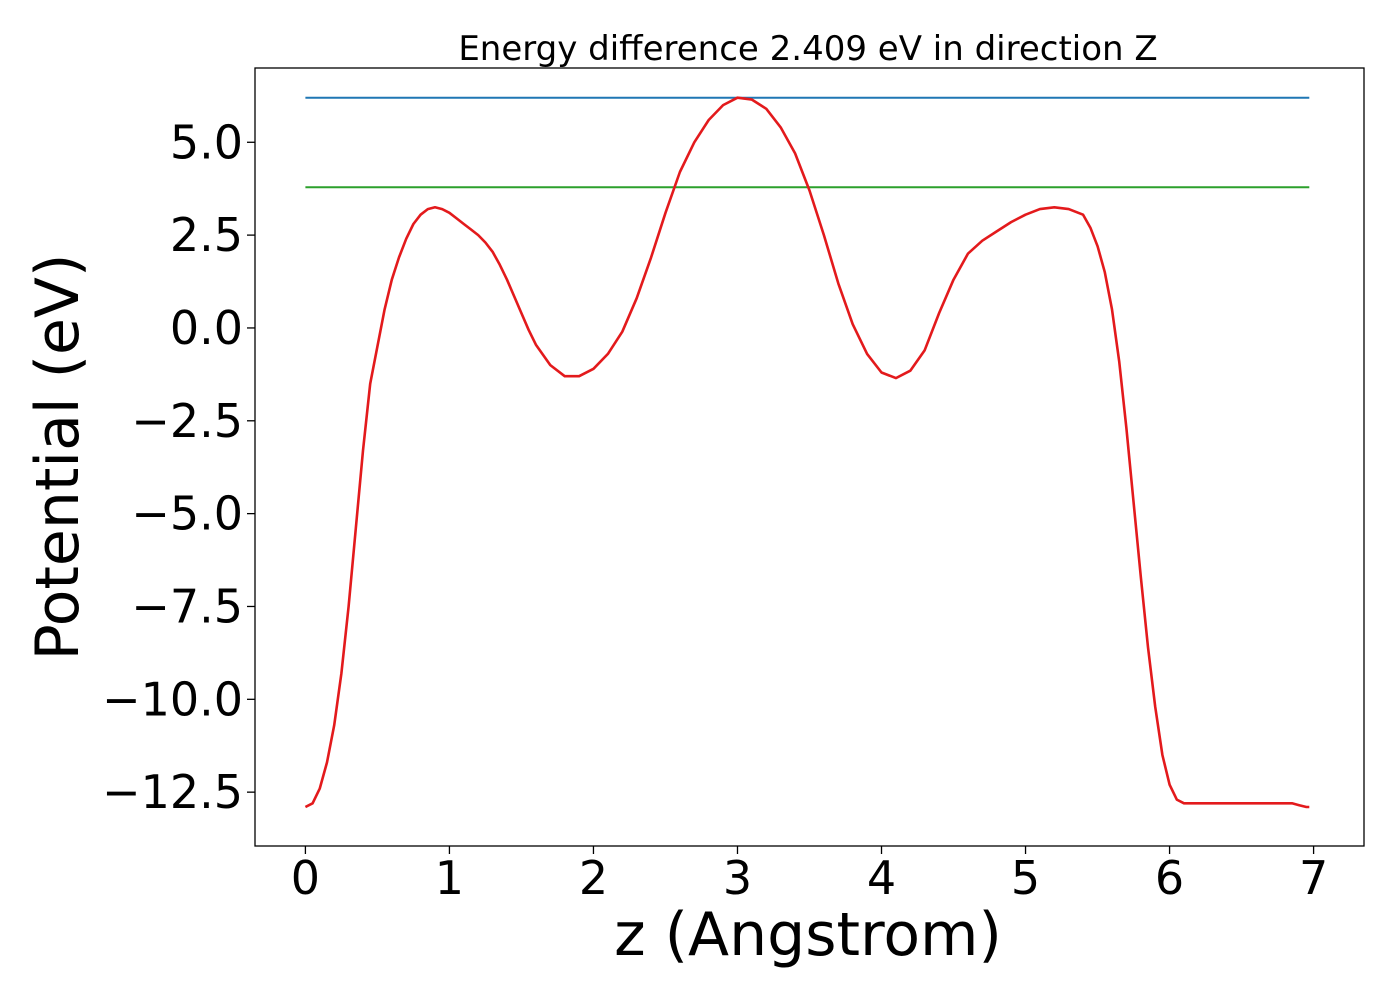 Image resolution: width=1400 pixels, height=1000 pixels. Describe the element at coordinates (178, 467) in the screenshot. I see `y-axis-ticks: −12.5 −10.0 −7.5 −5.0 −2.5 0.0 2.5 5.0` at that location.